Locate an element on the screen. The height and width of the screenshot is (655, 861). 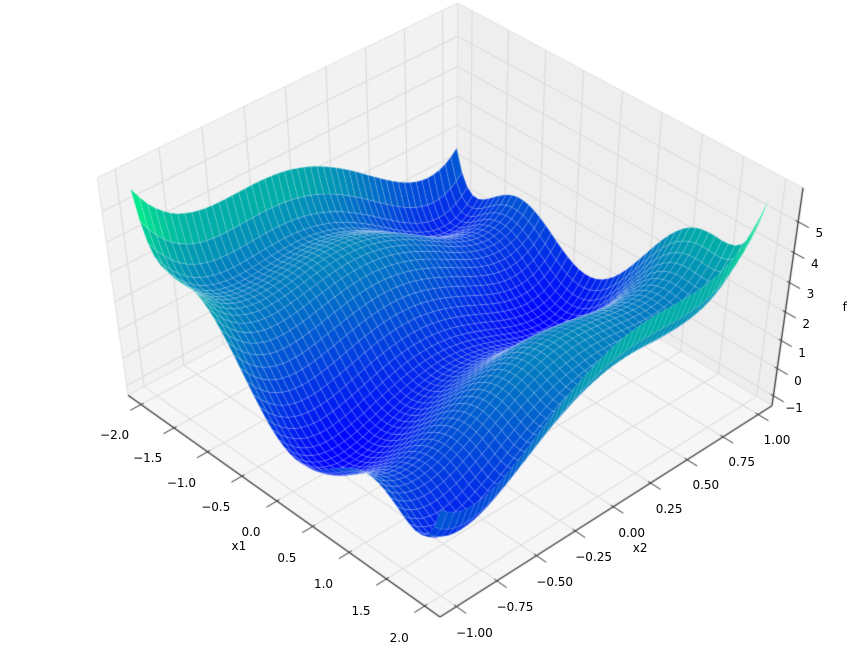
x1-tick-label: −1.0 is located at coordinates (181, 482).